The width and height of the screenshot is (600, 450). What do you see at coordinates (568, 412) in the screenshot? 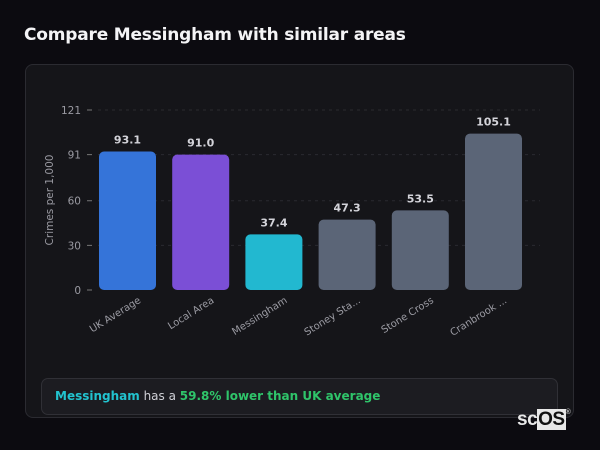
I see `logo-mark: ®` at bounding box center [568, 412].